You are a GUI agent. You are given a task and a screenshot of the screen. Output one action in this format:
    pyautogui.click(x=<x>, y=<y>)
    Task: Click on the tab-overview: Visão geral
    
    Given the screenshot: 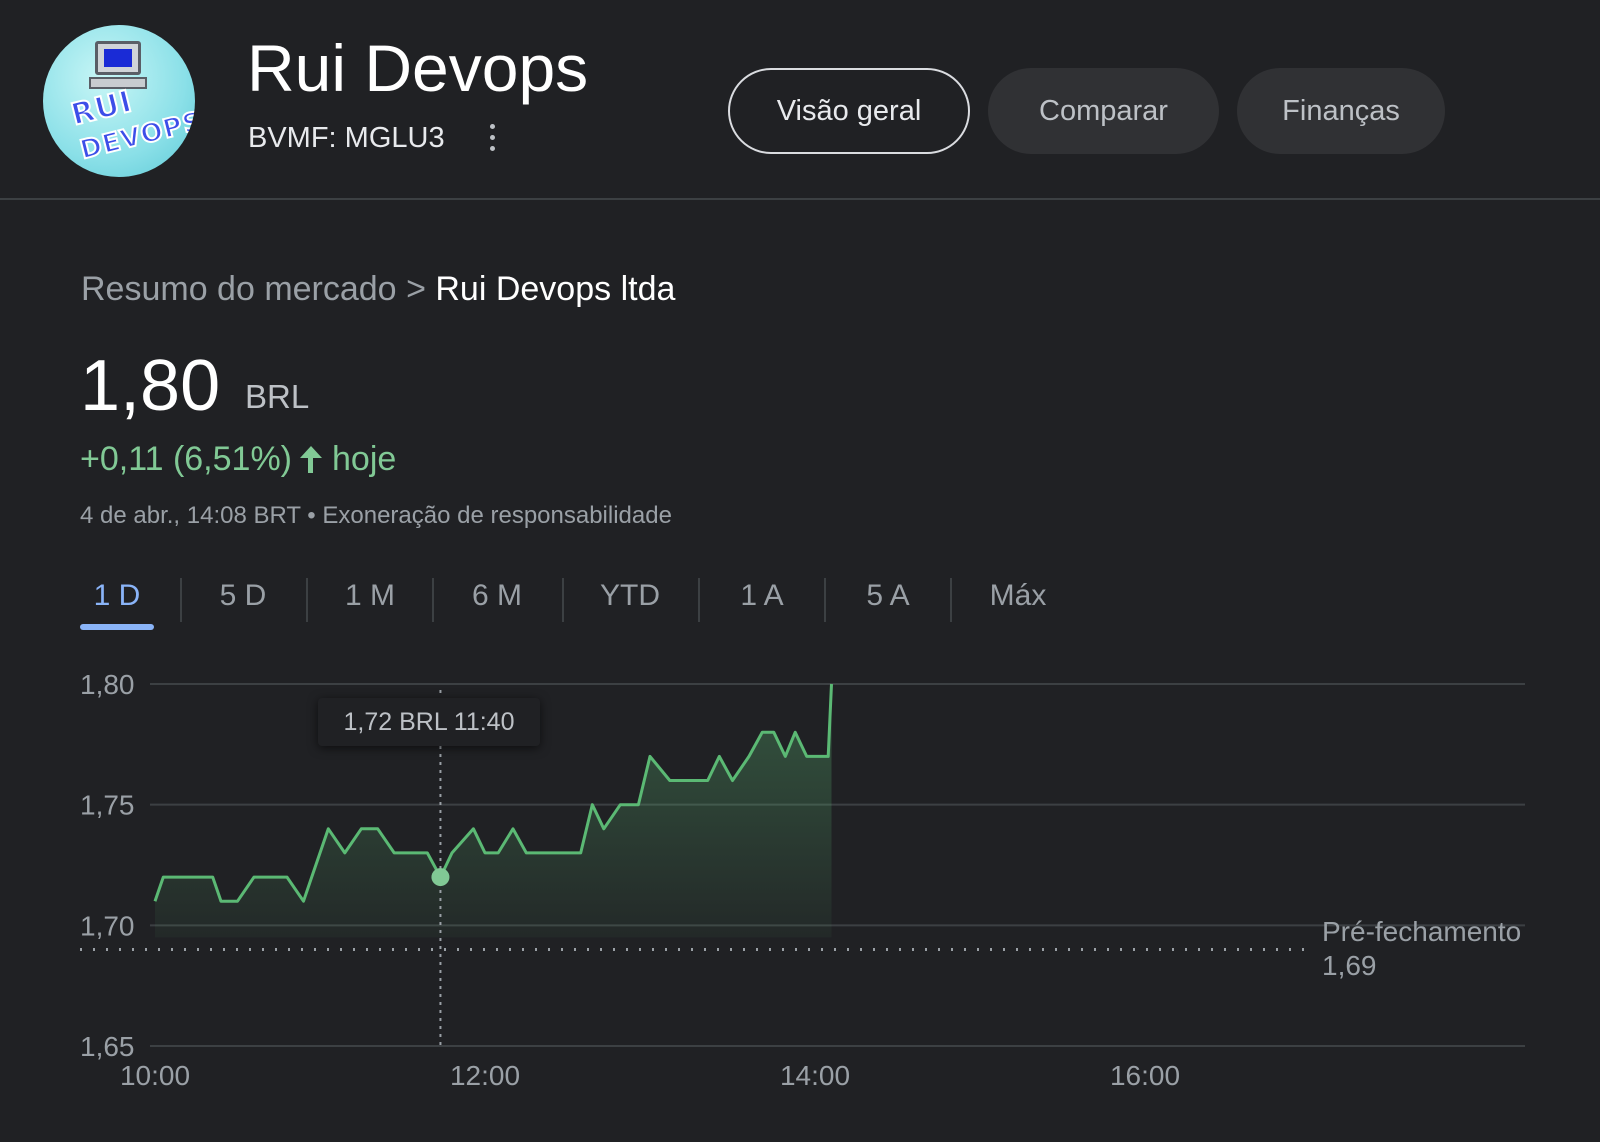 What is the action you would take?
    pyautogui.click(x=849, y=111)
    